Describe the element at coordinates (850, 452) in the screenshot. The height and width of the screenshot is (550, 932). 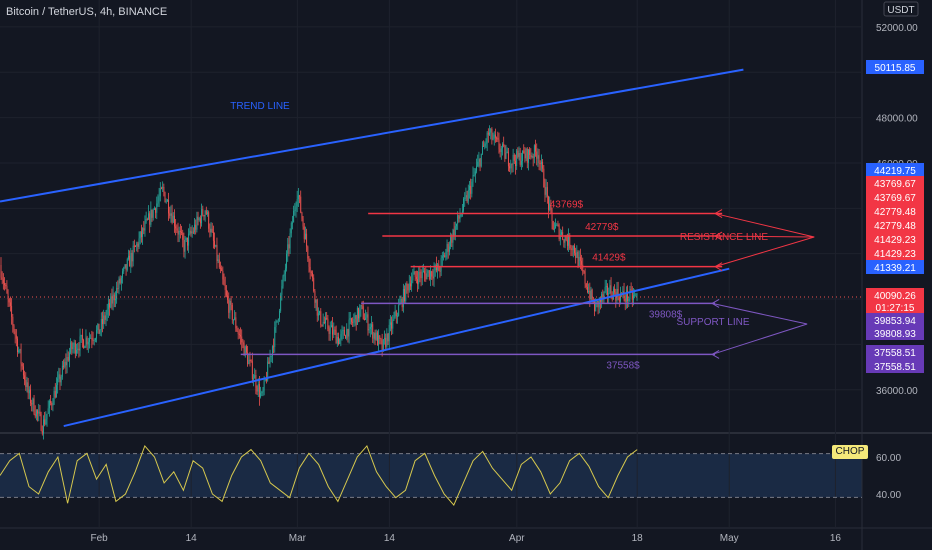
I see `chop-indicator-label: CHOP` at that location.